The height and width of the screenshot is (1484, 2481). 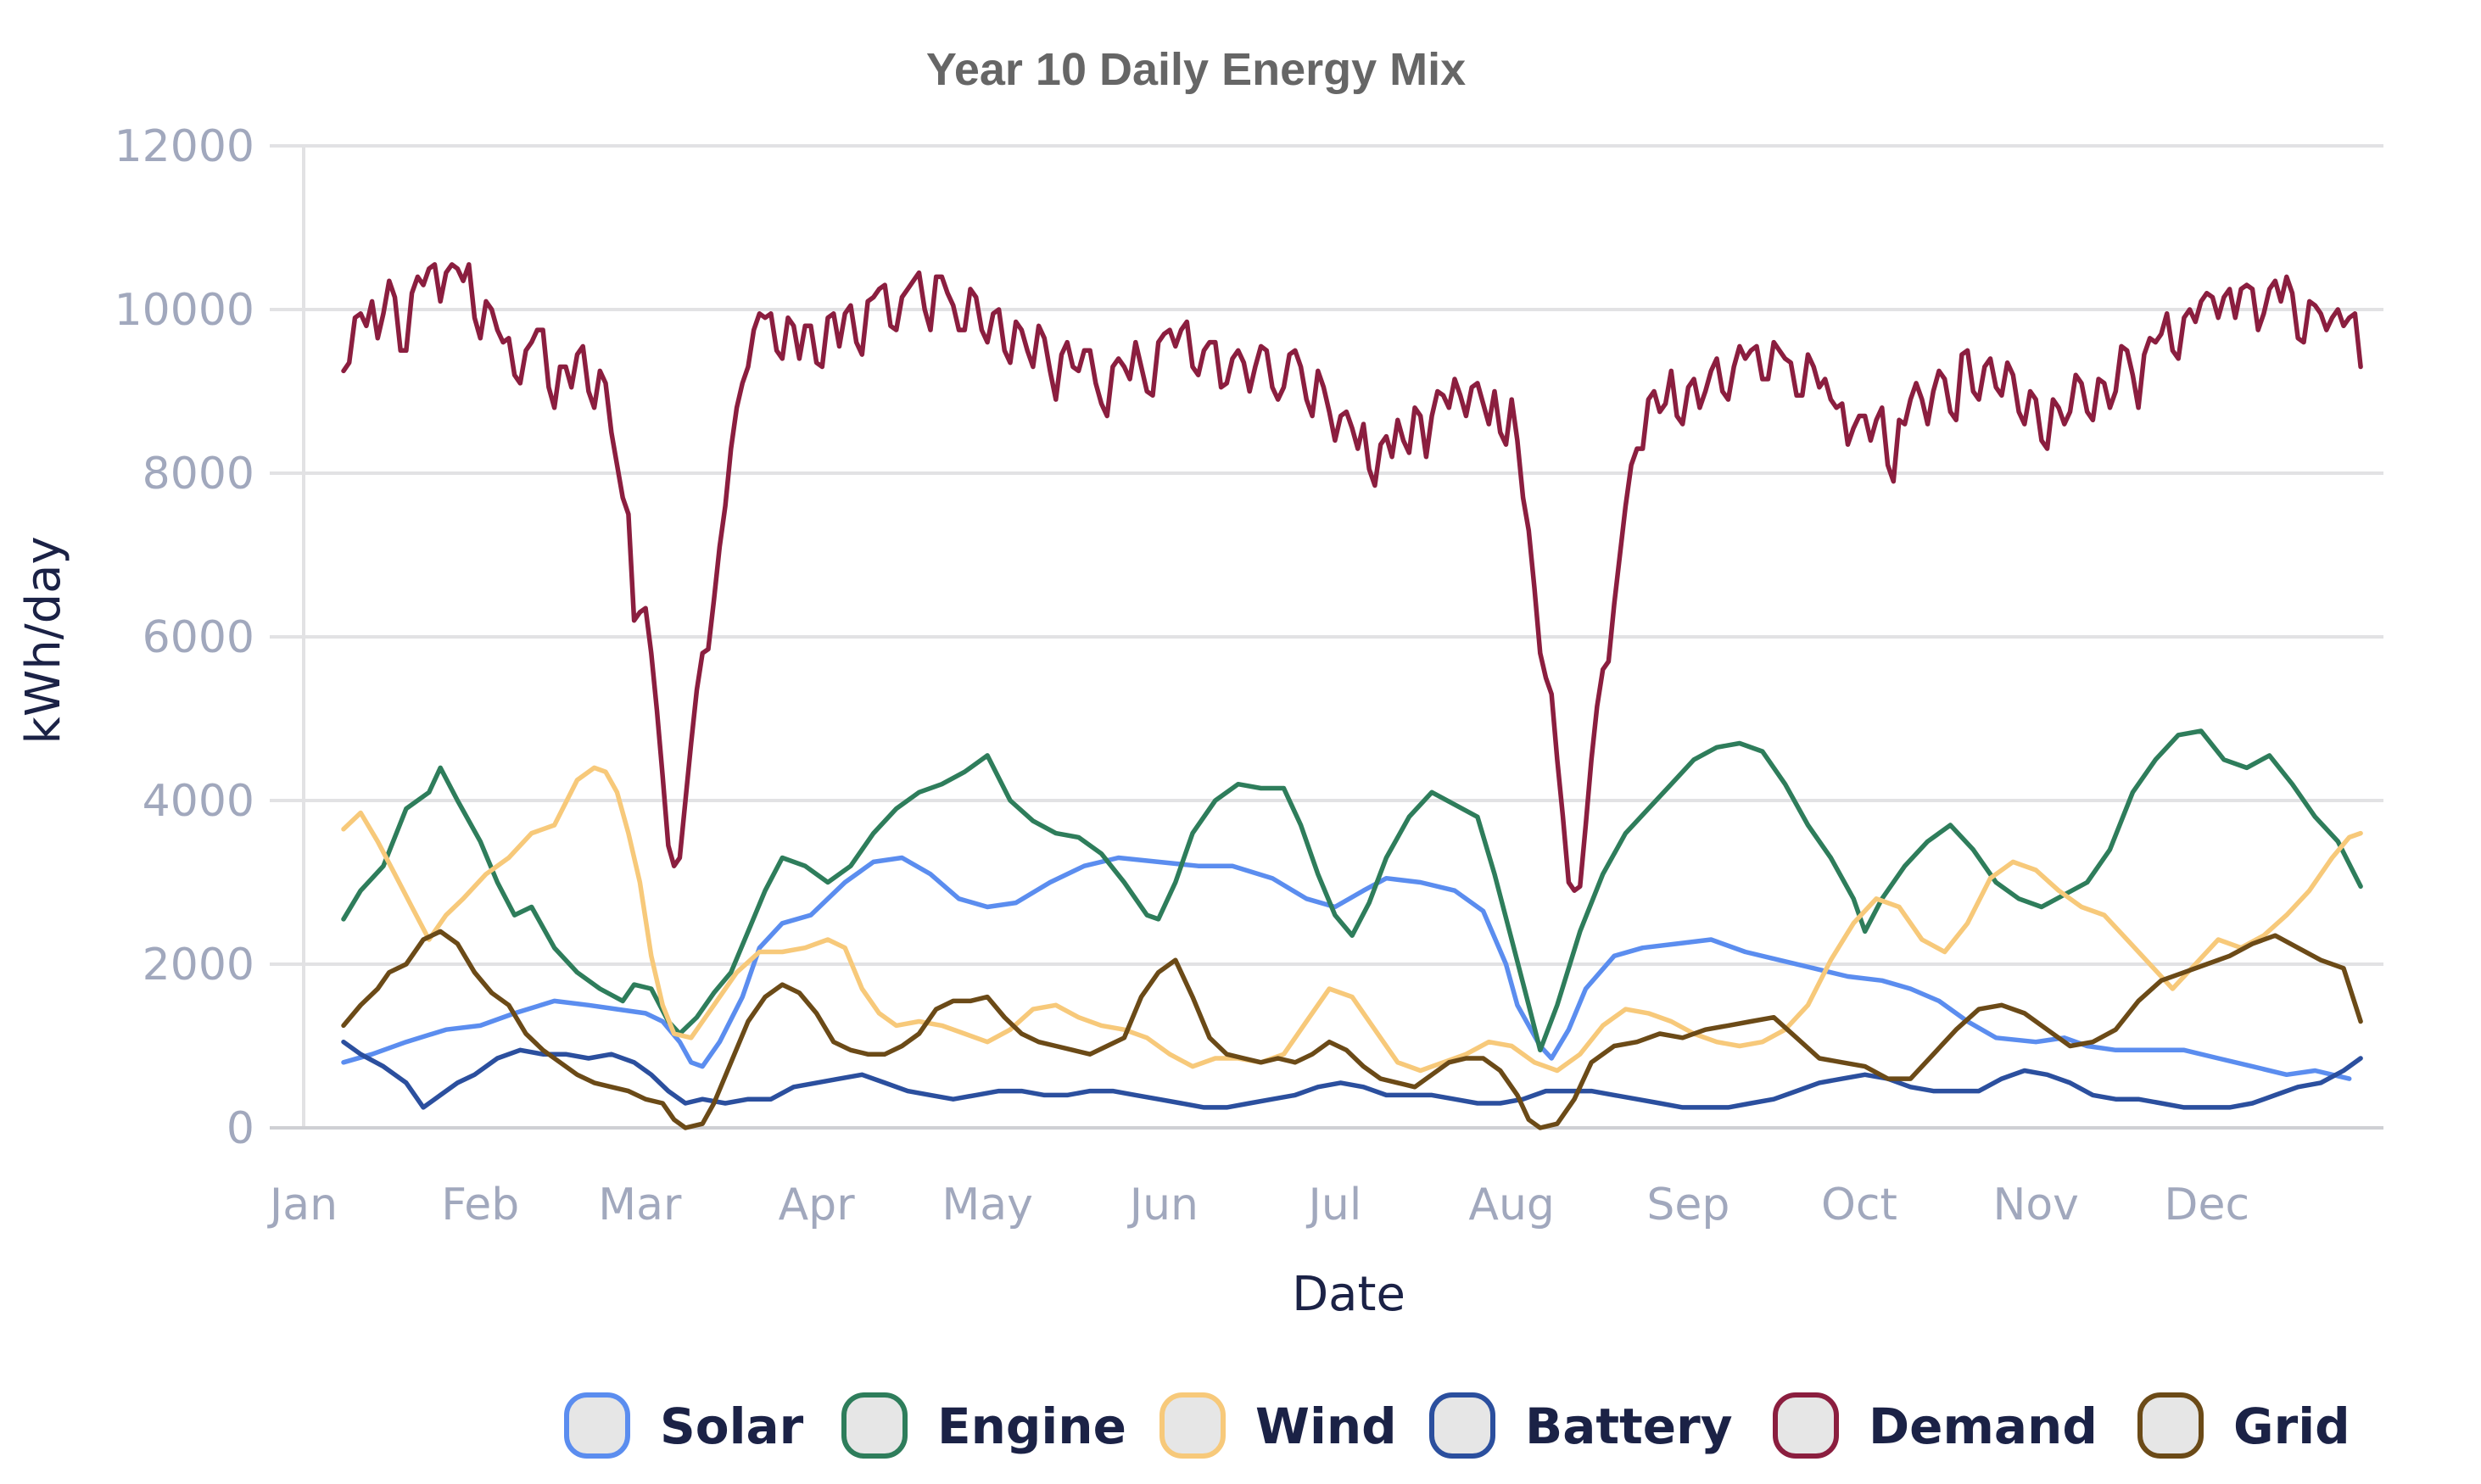 What do you see at coordinates (1326, 1426) in the screenshot?
I see `legend-label-wind: Wind` at bounding box center [1326, 1426].